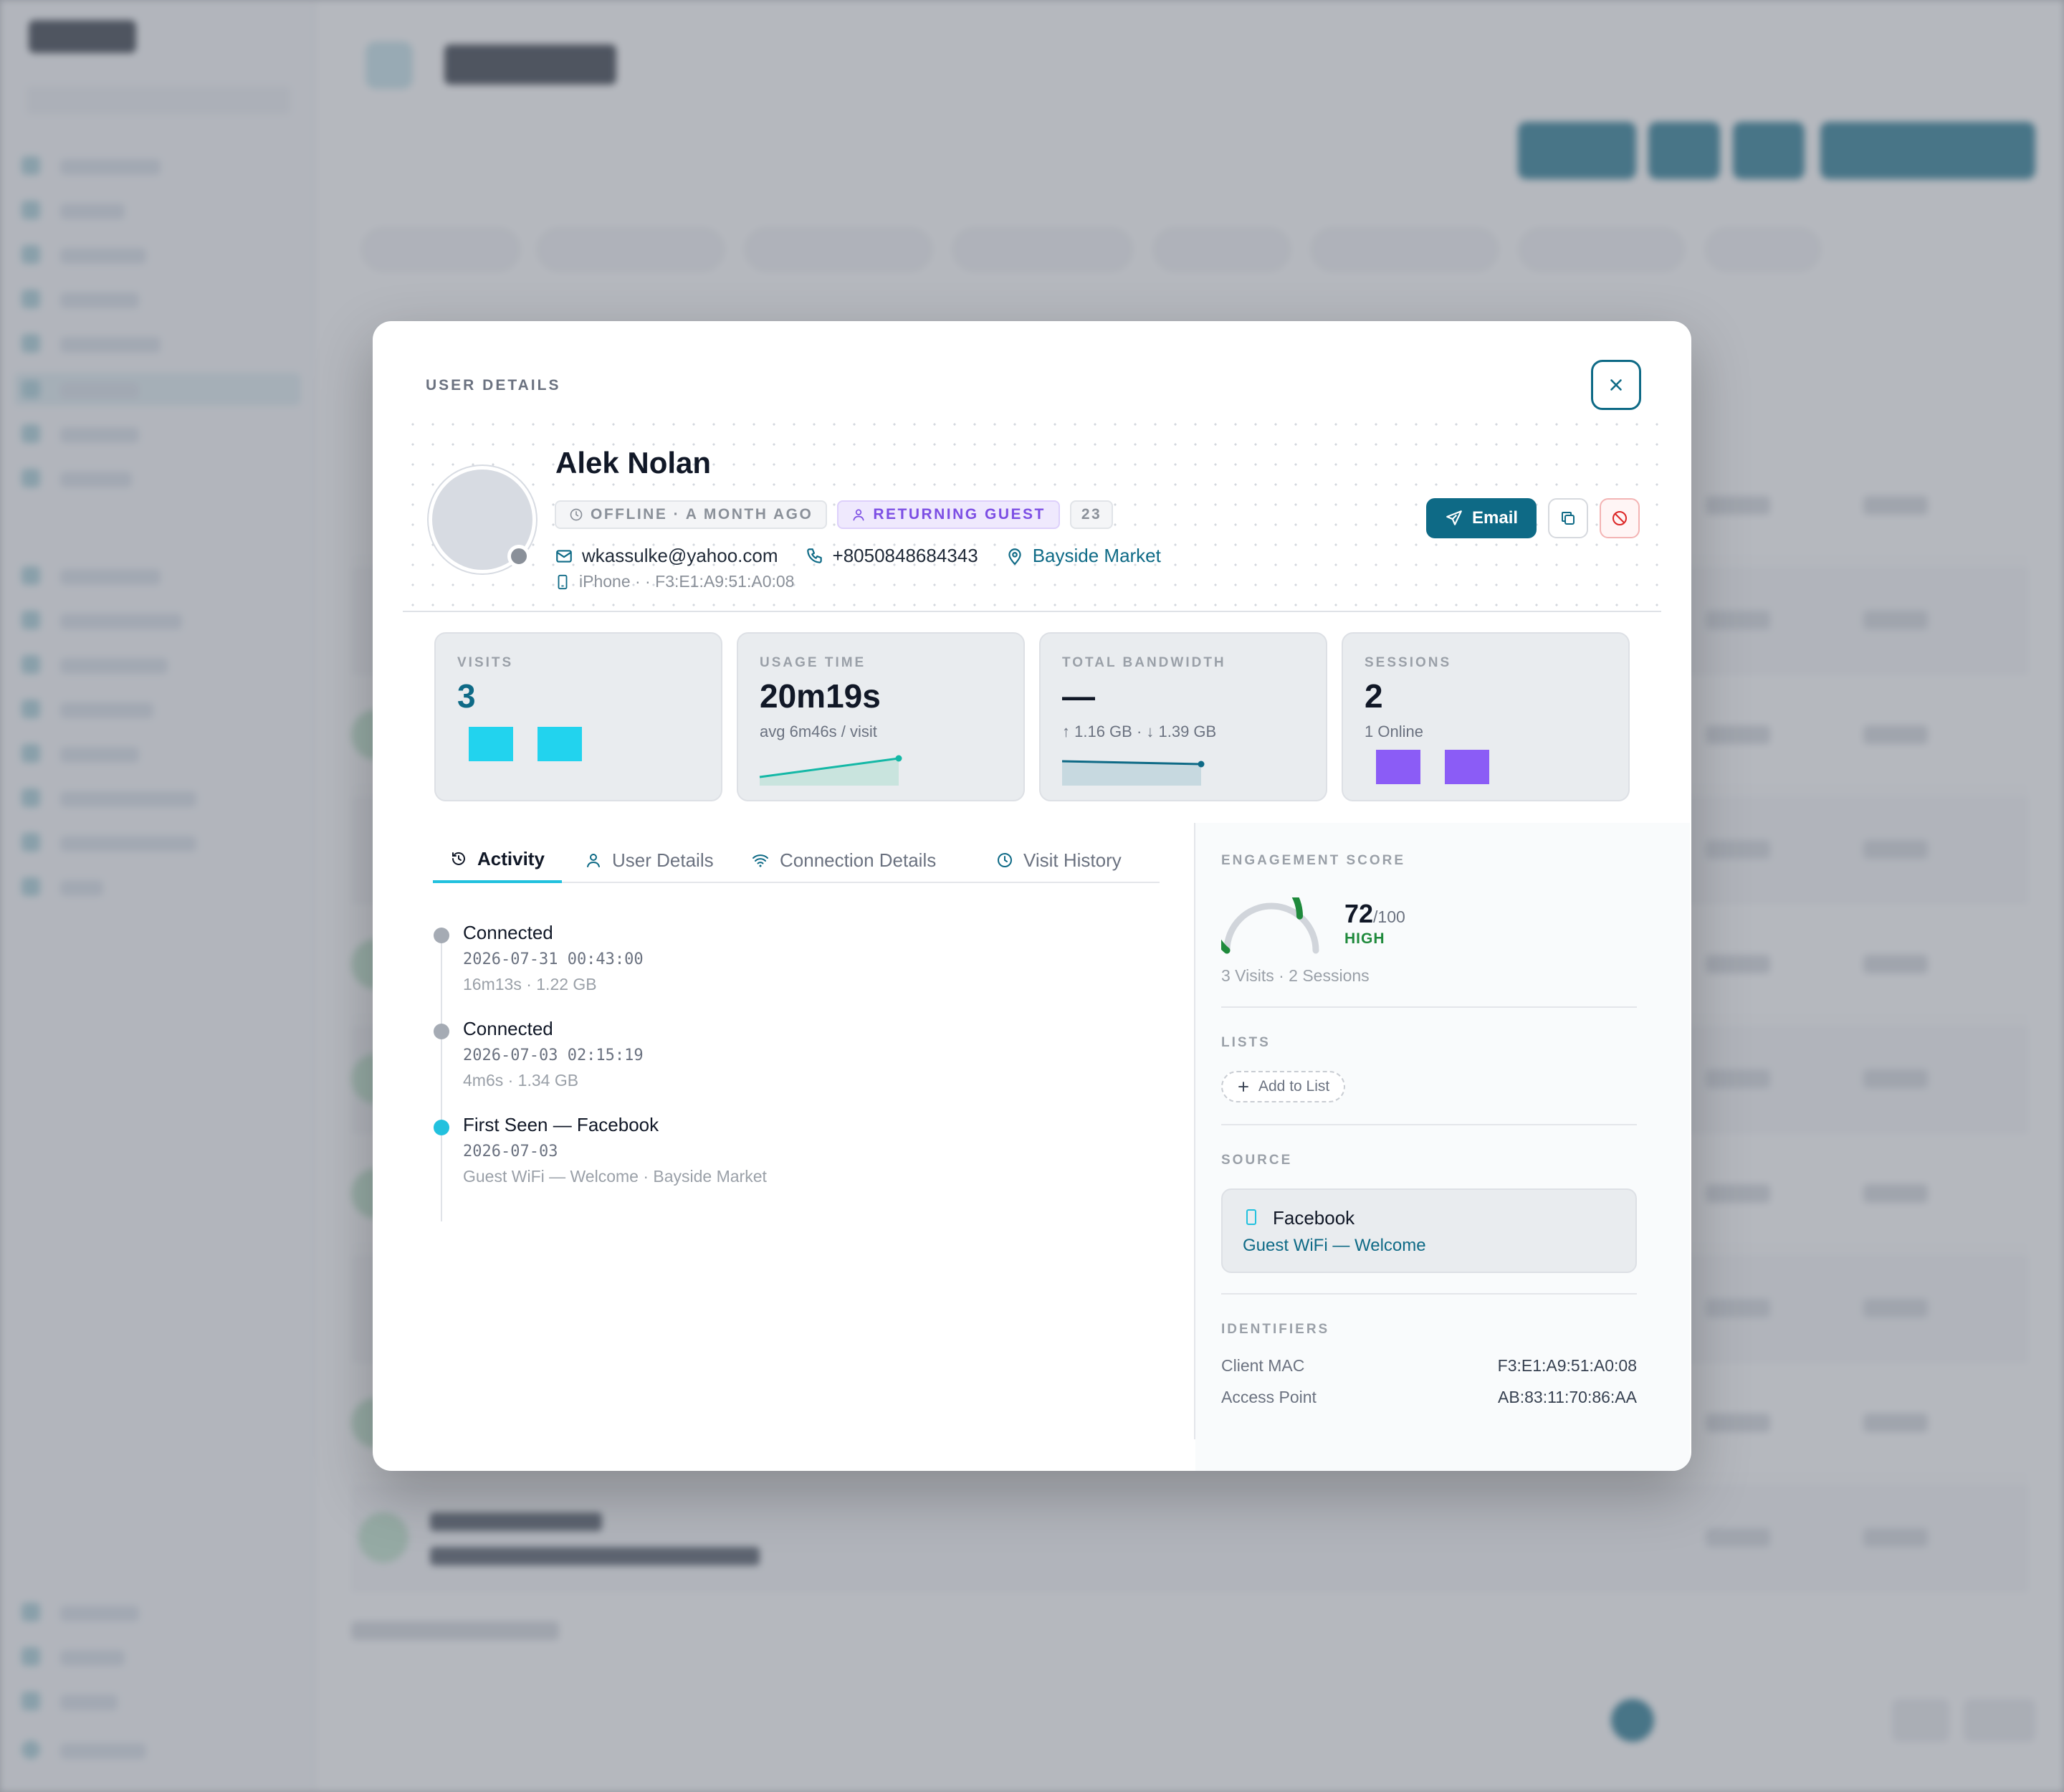  I want to click on engagement-gauge, so click(1270, 926).